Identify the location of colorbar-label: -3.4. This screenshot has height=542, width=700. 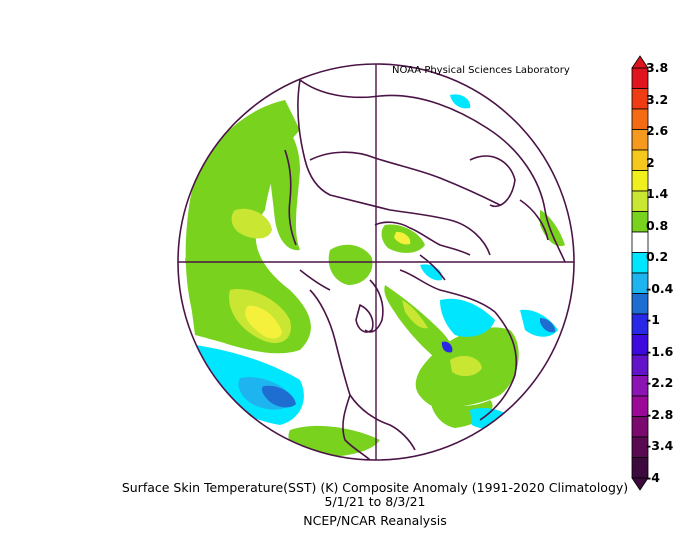
(660, 446).